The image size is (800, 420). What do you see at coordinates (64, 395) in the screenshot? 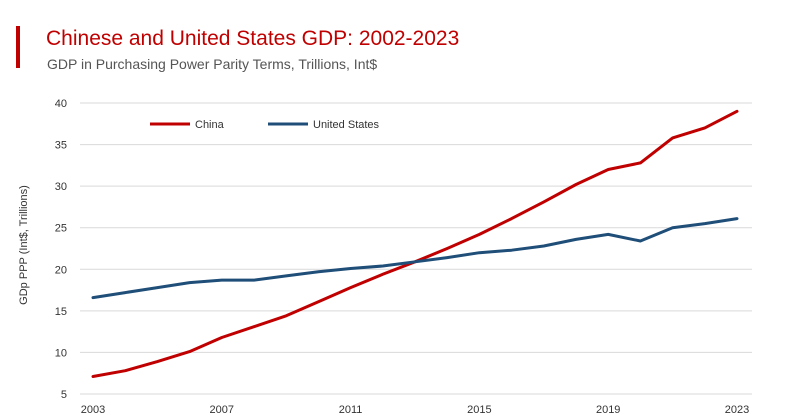
I see `y-tick-label: 5` at bounding box center [64, 395].